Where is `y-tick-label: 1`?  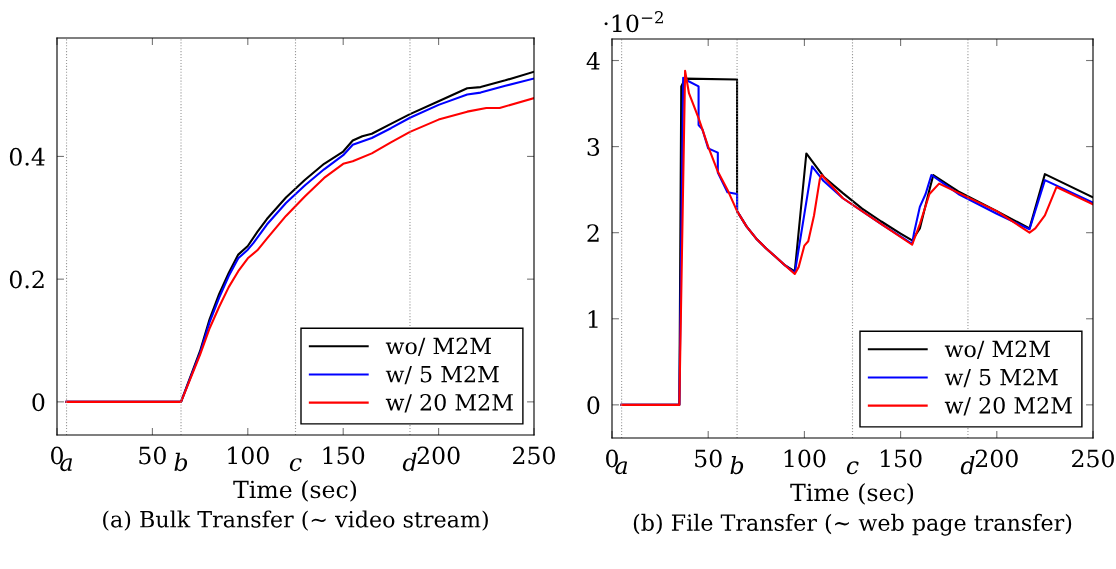
y-tick-label: 1 is located at coordinates (593, 319).